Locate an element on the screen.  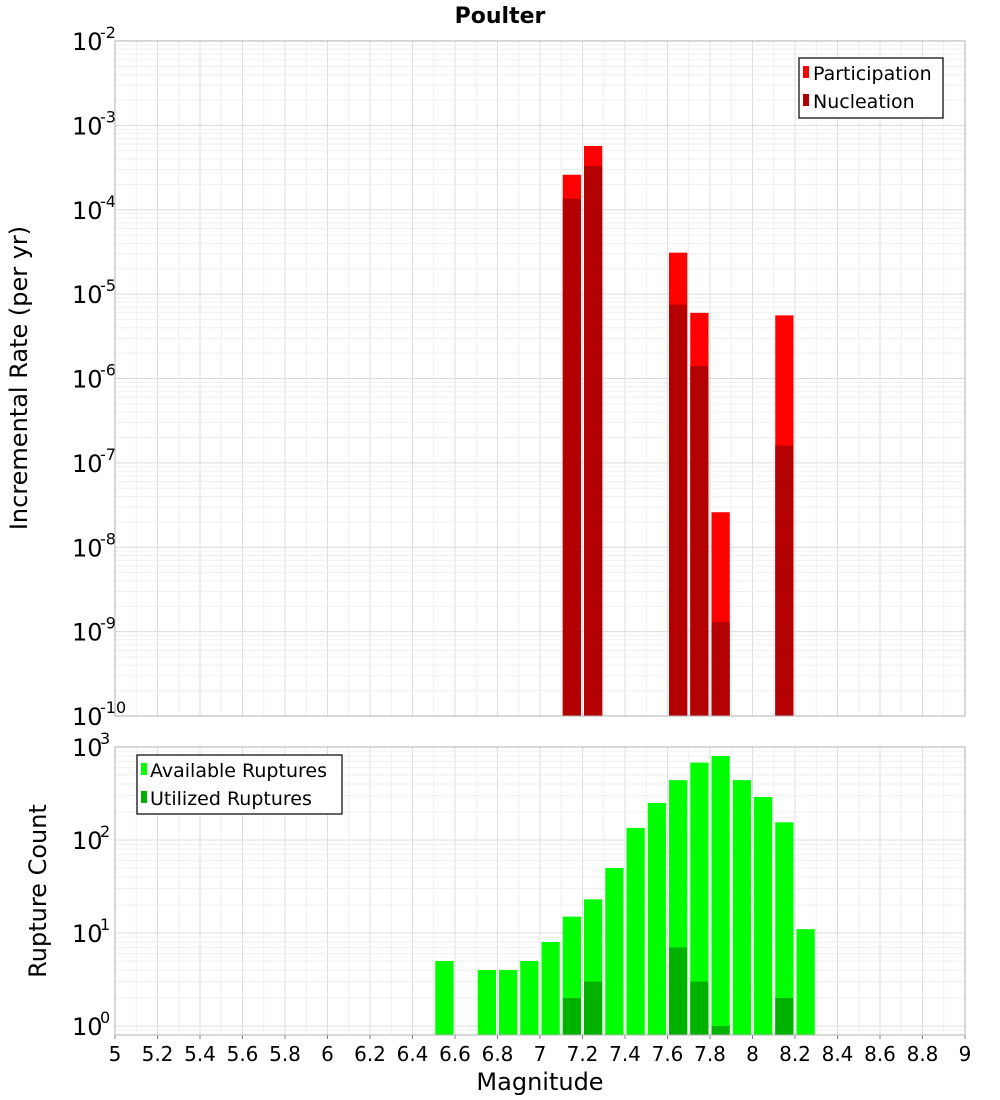
rate-bars is located at coordinates (678, 431).